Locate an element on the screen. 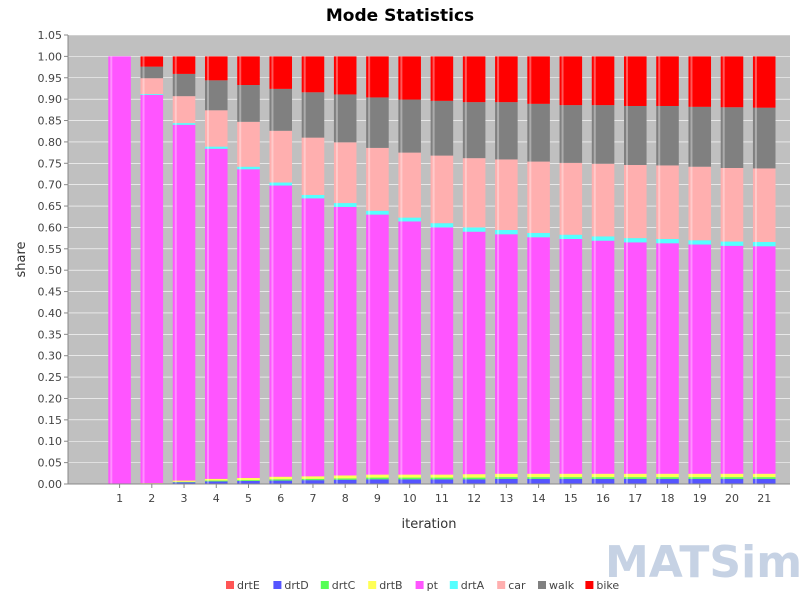 Image resolution: width=800 pixels, height=600 pixels. y-tick-label: 0.40 is located at coordinates (50, 313).